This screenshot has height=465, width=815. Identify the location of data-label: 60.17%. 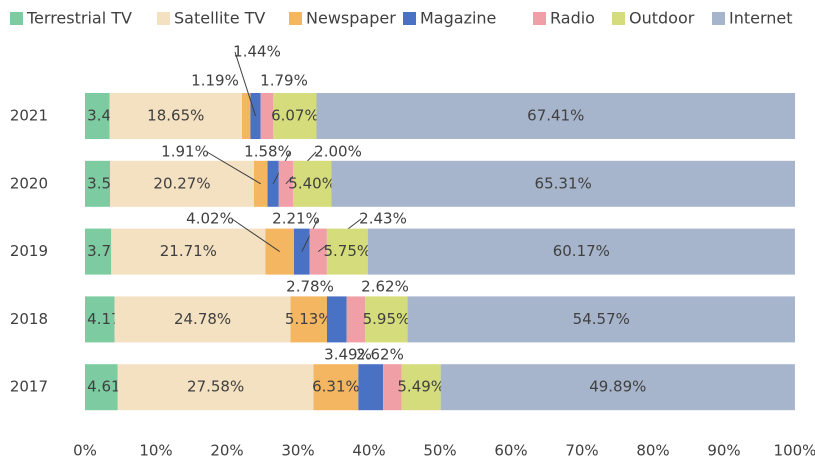
(581, 251).